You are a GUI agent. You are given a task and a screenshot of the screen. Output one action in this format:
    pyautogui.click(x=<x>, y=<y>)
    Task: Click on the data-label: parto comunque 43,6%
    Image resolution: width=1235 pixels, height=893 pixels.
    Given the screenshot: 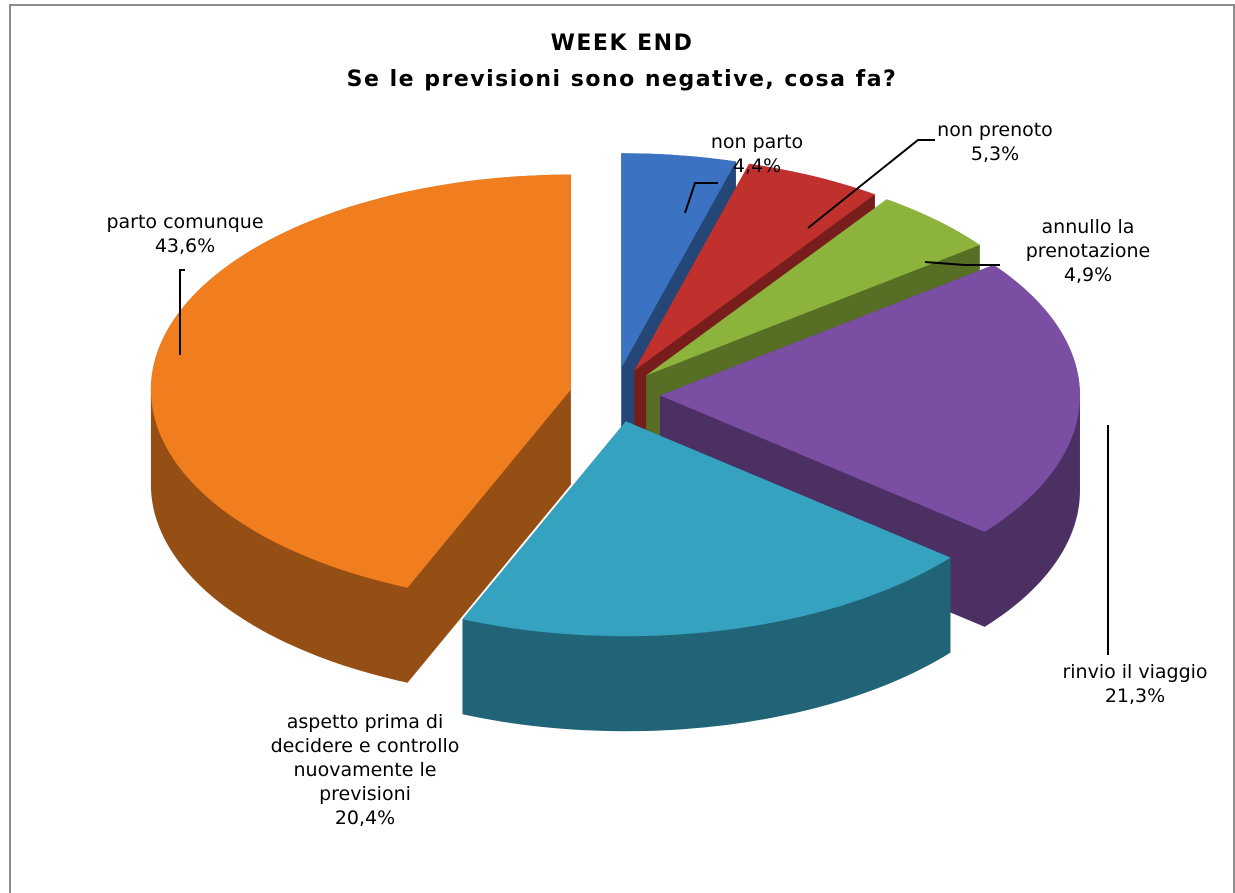 What is the action you would take?
    pyautogui.click(x=185, y=234)
    